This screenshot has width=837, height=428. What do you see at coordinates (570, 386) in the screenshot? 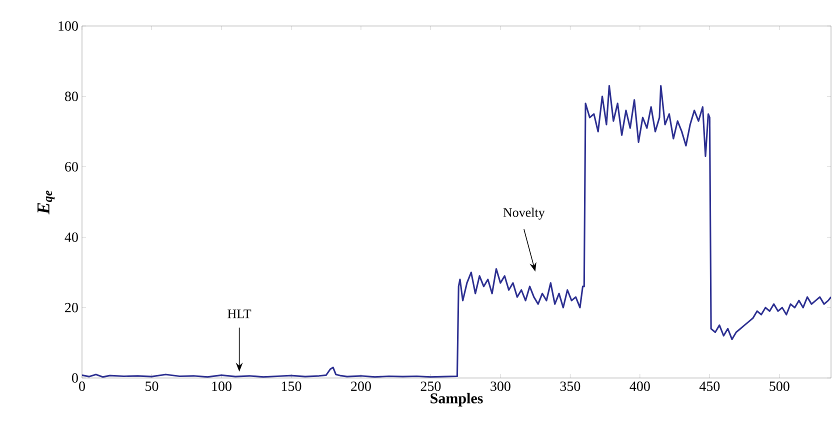
I see `x-tick-label: 350` at bounding box center [570, 386].